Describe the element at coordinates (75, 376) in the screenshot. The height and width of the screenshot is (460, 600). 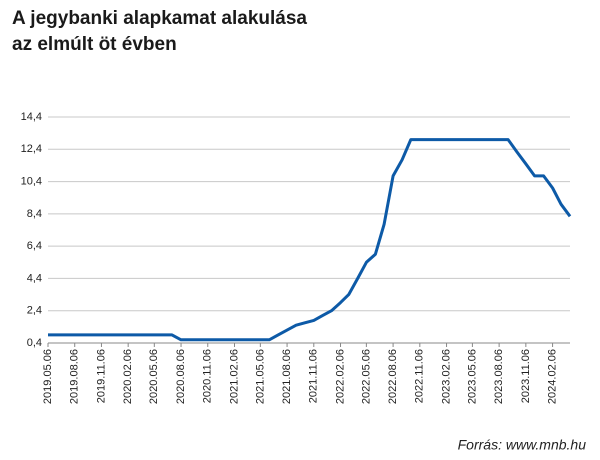
I see `x-tick-label: 2019.08.06` at that location.